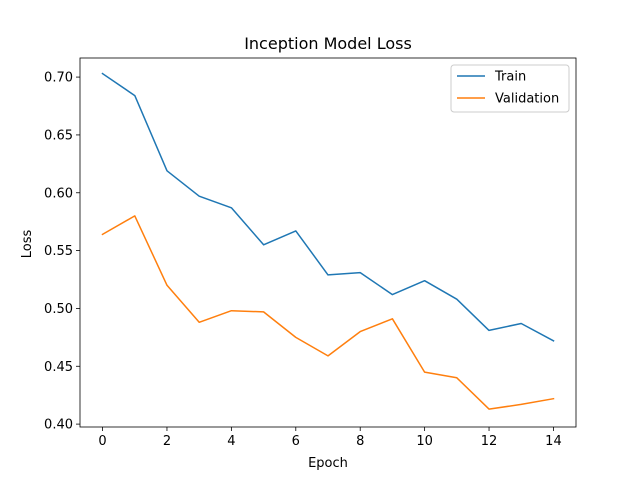 The width and height of the screenshot is (640, 480). I want to click on y-tick-label: 0.55, so click(58, 251).